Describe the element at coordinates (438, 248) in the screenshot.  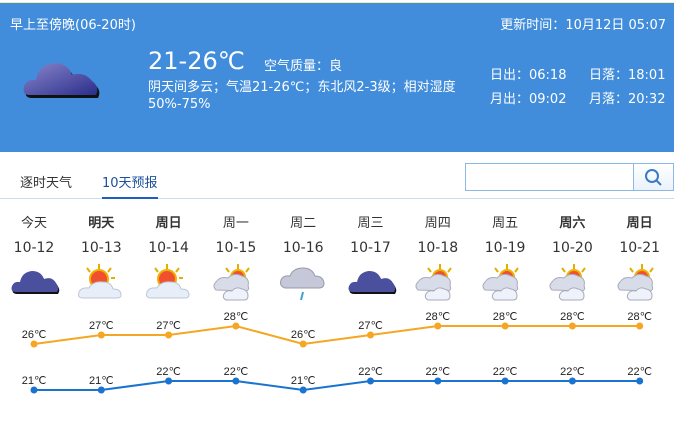
I see `forecast-date: 10-18` at that location.